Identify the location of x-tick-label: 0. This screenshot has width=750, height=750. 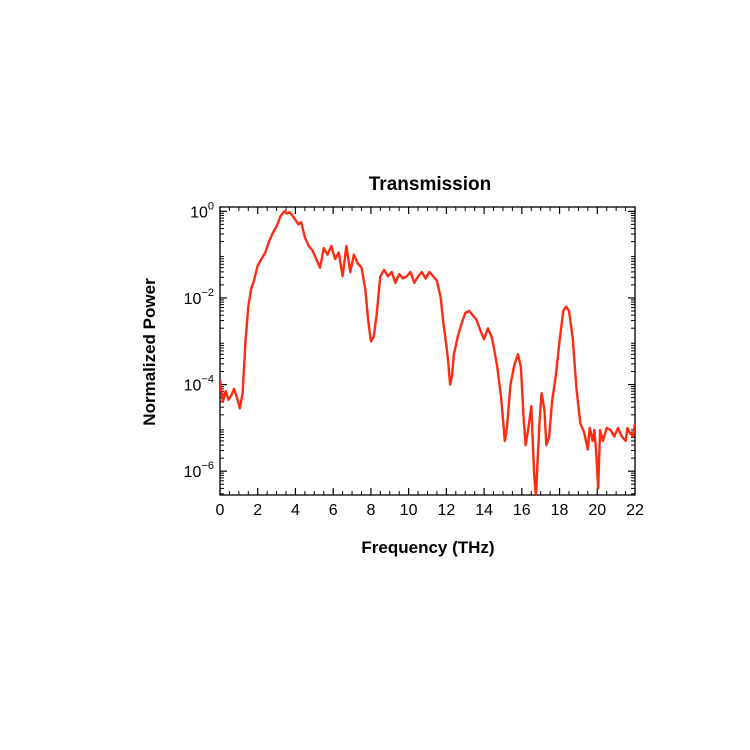
(220, 510).